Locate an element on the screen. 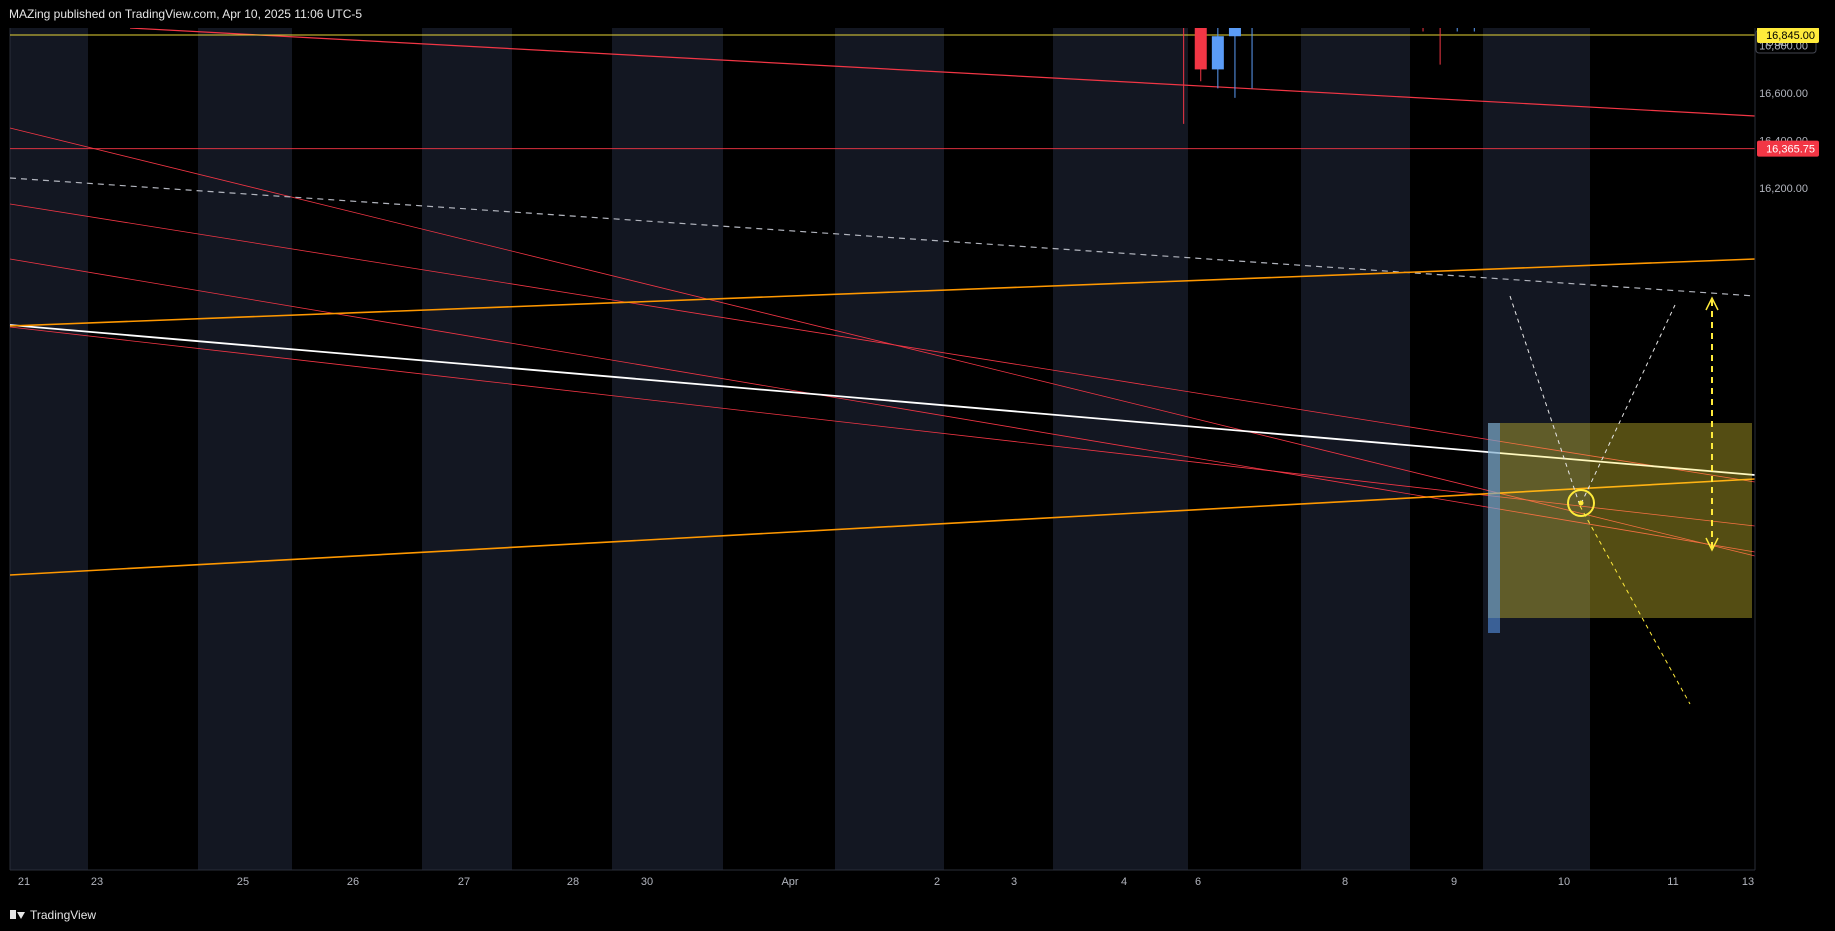 This screenshot has height=931, width=1835. time-tick-label: 13 is located at coordinates (1748, 882).